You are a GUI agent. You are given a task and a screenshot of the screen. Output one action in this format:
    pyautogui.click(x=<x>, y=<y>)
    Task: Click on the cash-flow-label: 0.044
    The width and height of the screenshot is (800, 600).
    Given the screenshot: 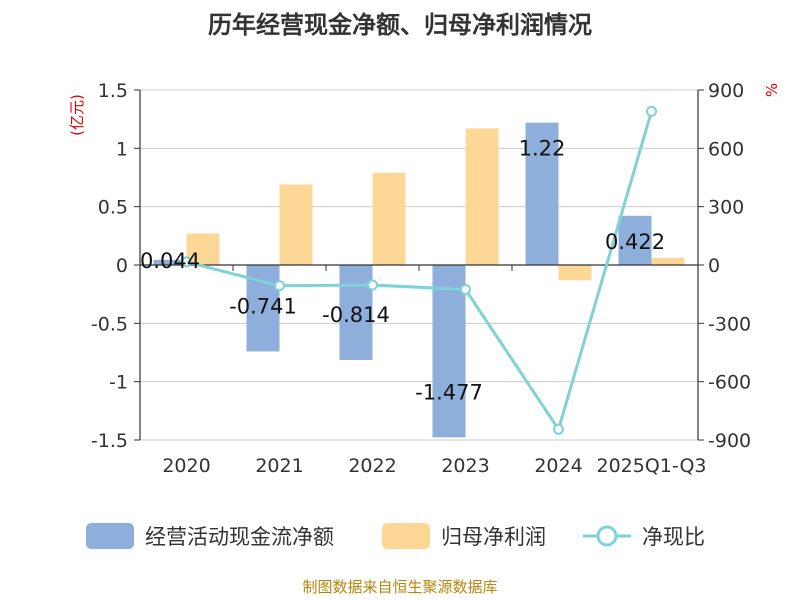 What is the action you would take?
    pyautogui.click(x=170, y=261)
    